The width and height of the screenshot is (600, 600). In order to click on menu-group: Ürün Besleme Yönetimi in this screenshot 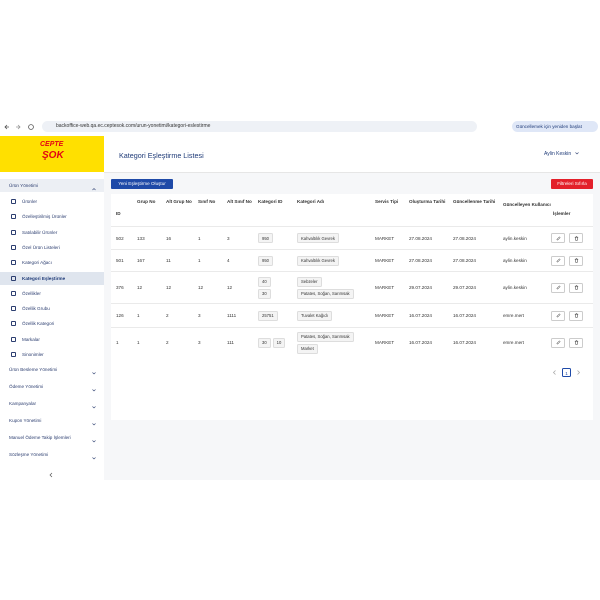, I will do `click(52, 369)`.